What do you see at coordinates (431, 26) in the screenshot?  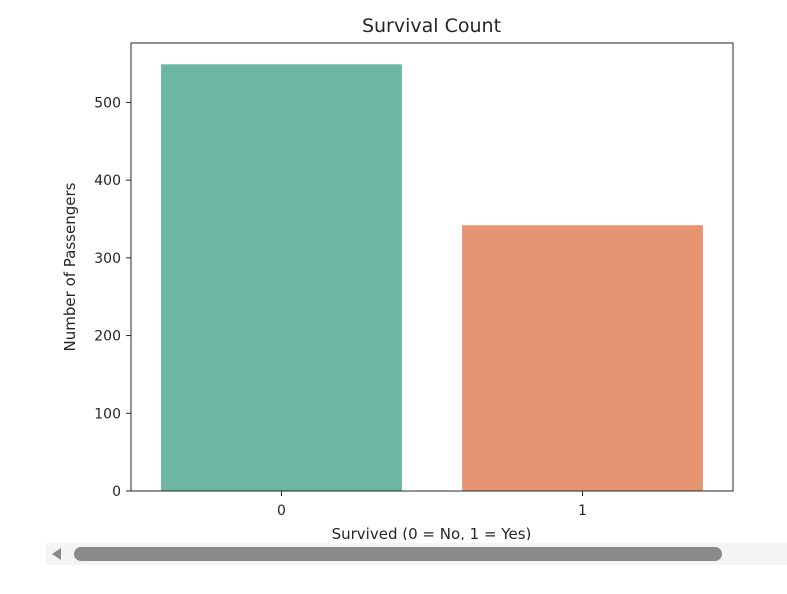 I see `chart-title: Survival Count` at bounding box center [431, 26].